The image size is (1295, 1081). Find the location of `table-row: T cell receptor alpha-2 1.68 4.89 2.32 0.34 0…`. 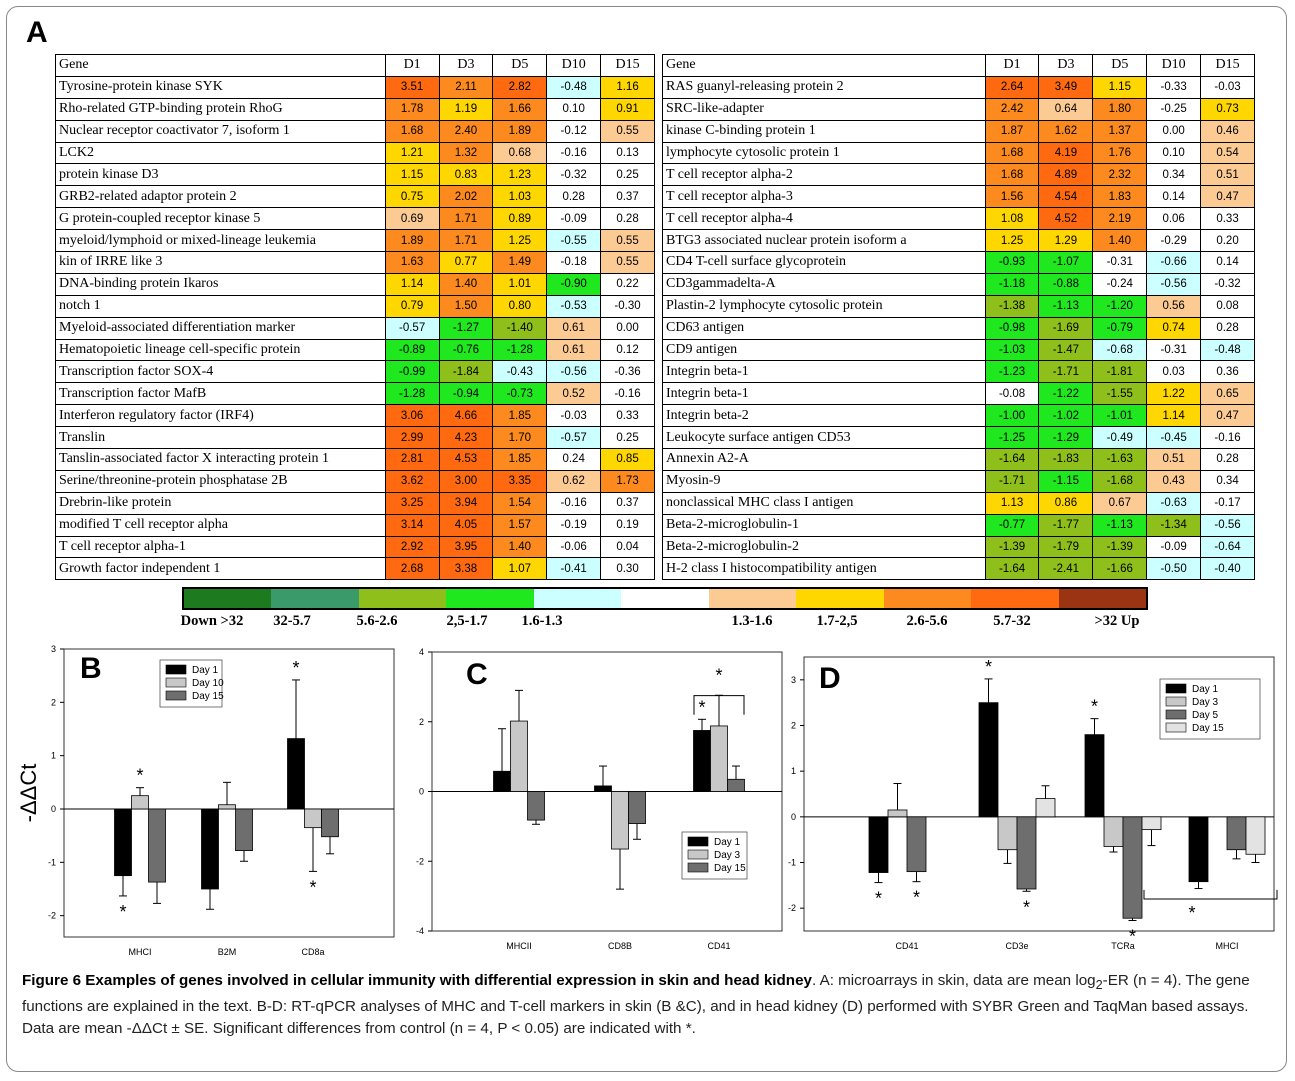

table-row: T cell receptor alpha-2 1.68 4.89 2.32 0.34 0… is located at coordinates (958, 175).